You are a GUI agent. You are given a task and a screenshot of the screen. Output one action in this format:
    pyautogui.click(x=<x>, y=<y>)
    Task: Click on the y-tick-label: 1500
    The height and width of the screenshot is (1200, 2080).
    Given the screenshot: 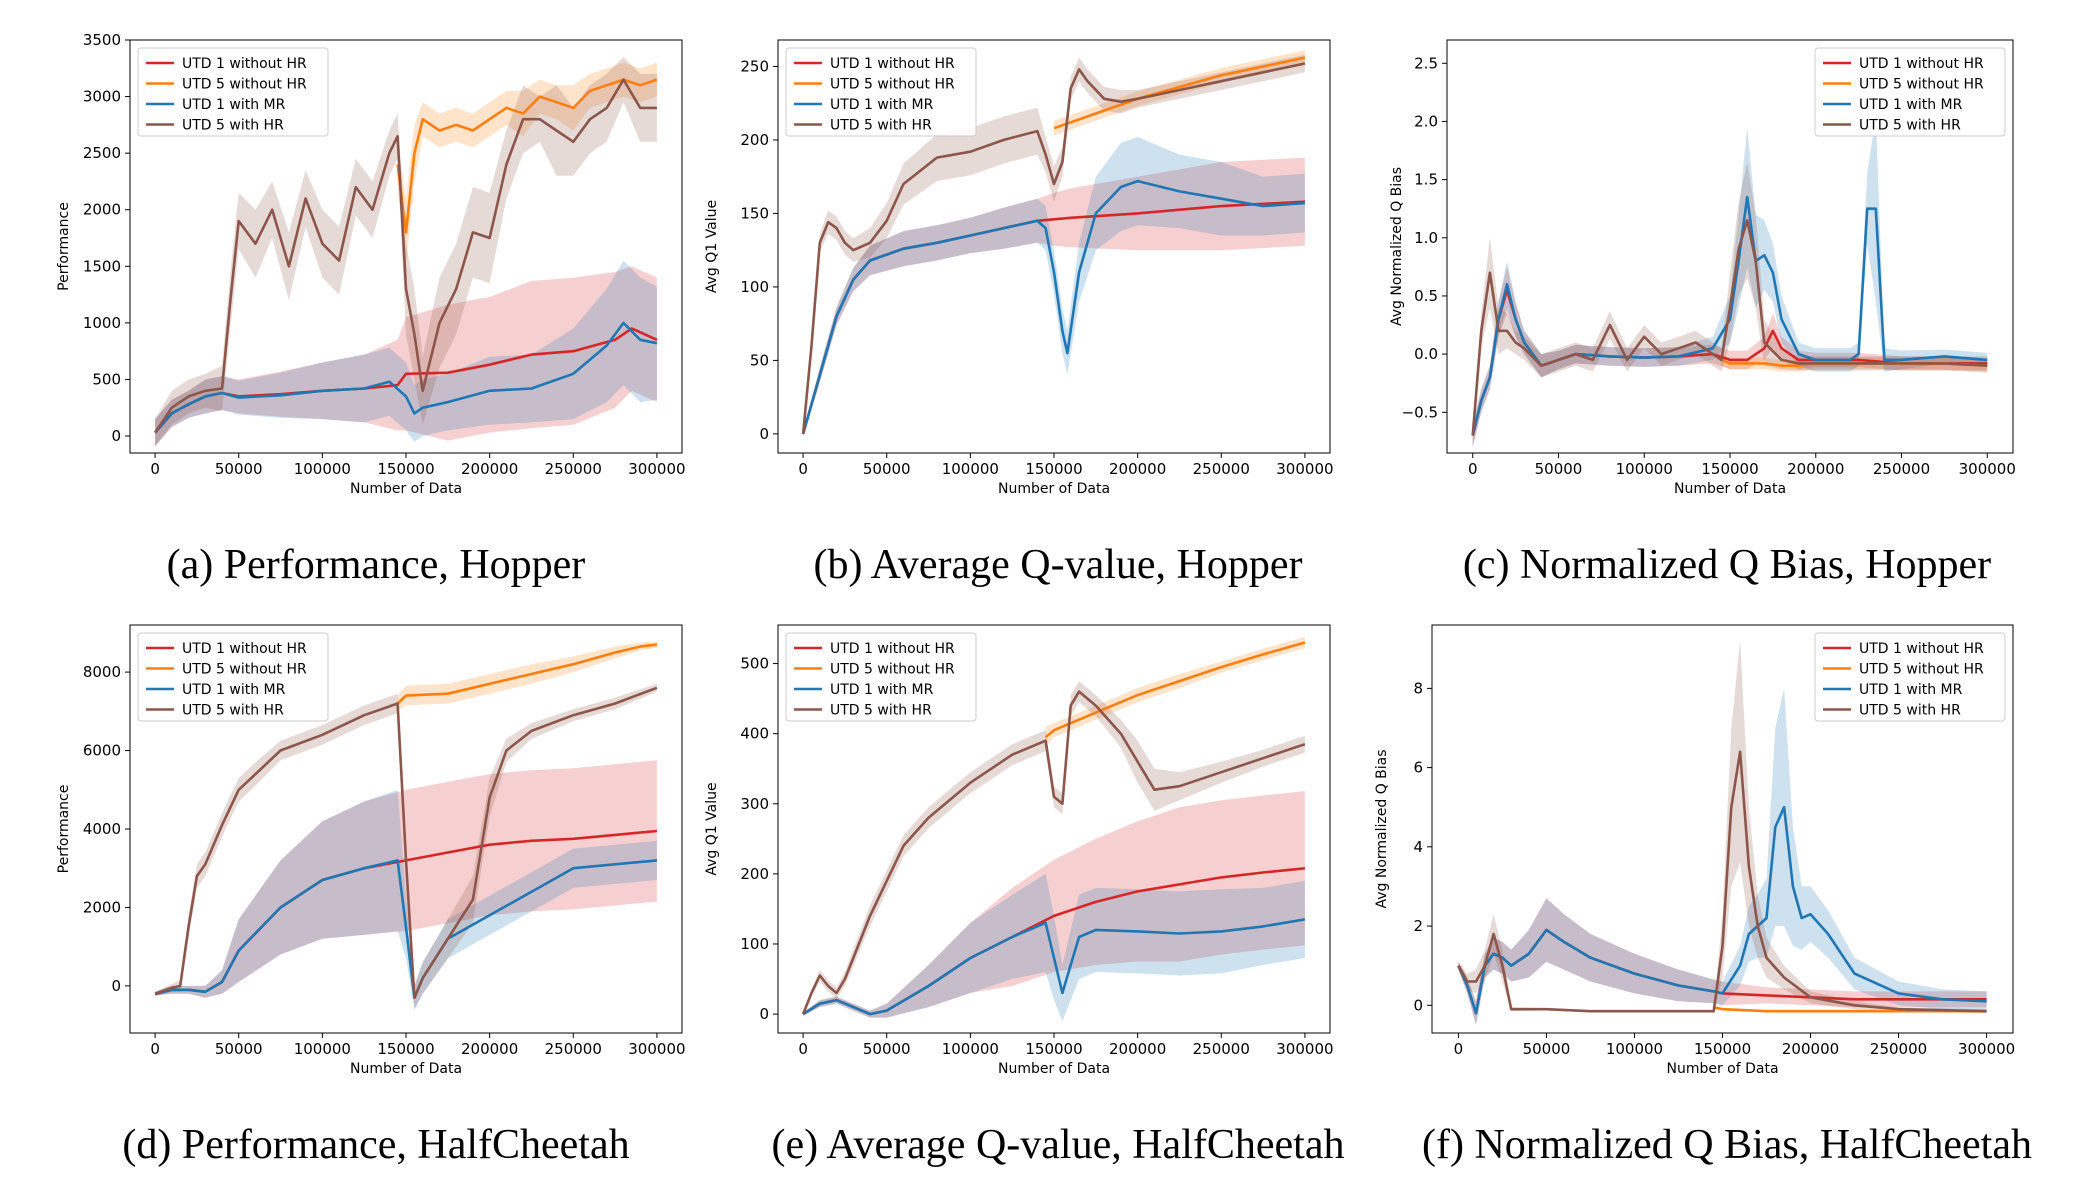 What is the action you would take?
    pyautogui.click(x=102, y=266)
    